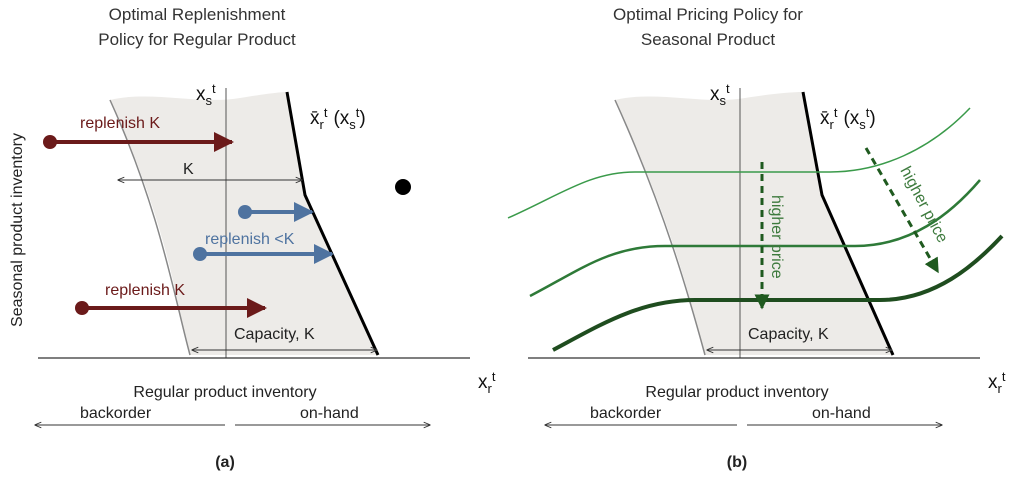  What do you see at coordinates (197, 14) in the screenshot?
I see `title-line: Optimal Replenishment` at bounding box center [197, 14].